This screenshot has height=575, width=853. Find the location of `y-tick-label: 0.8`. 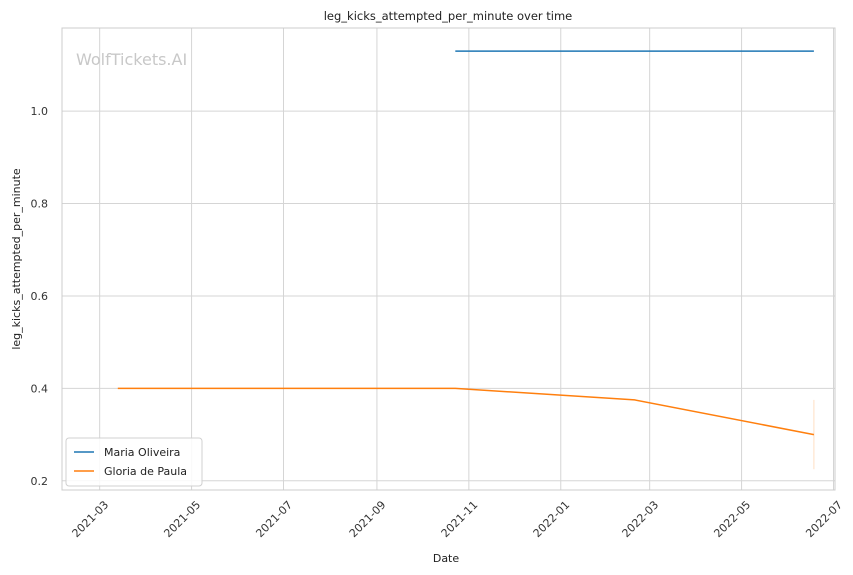

y-tick-label: 0.8 is located at coordinates (40, 204).